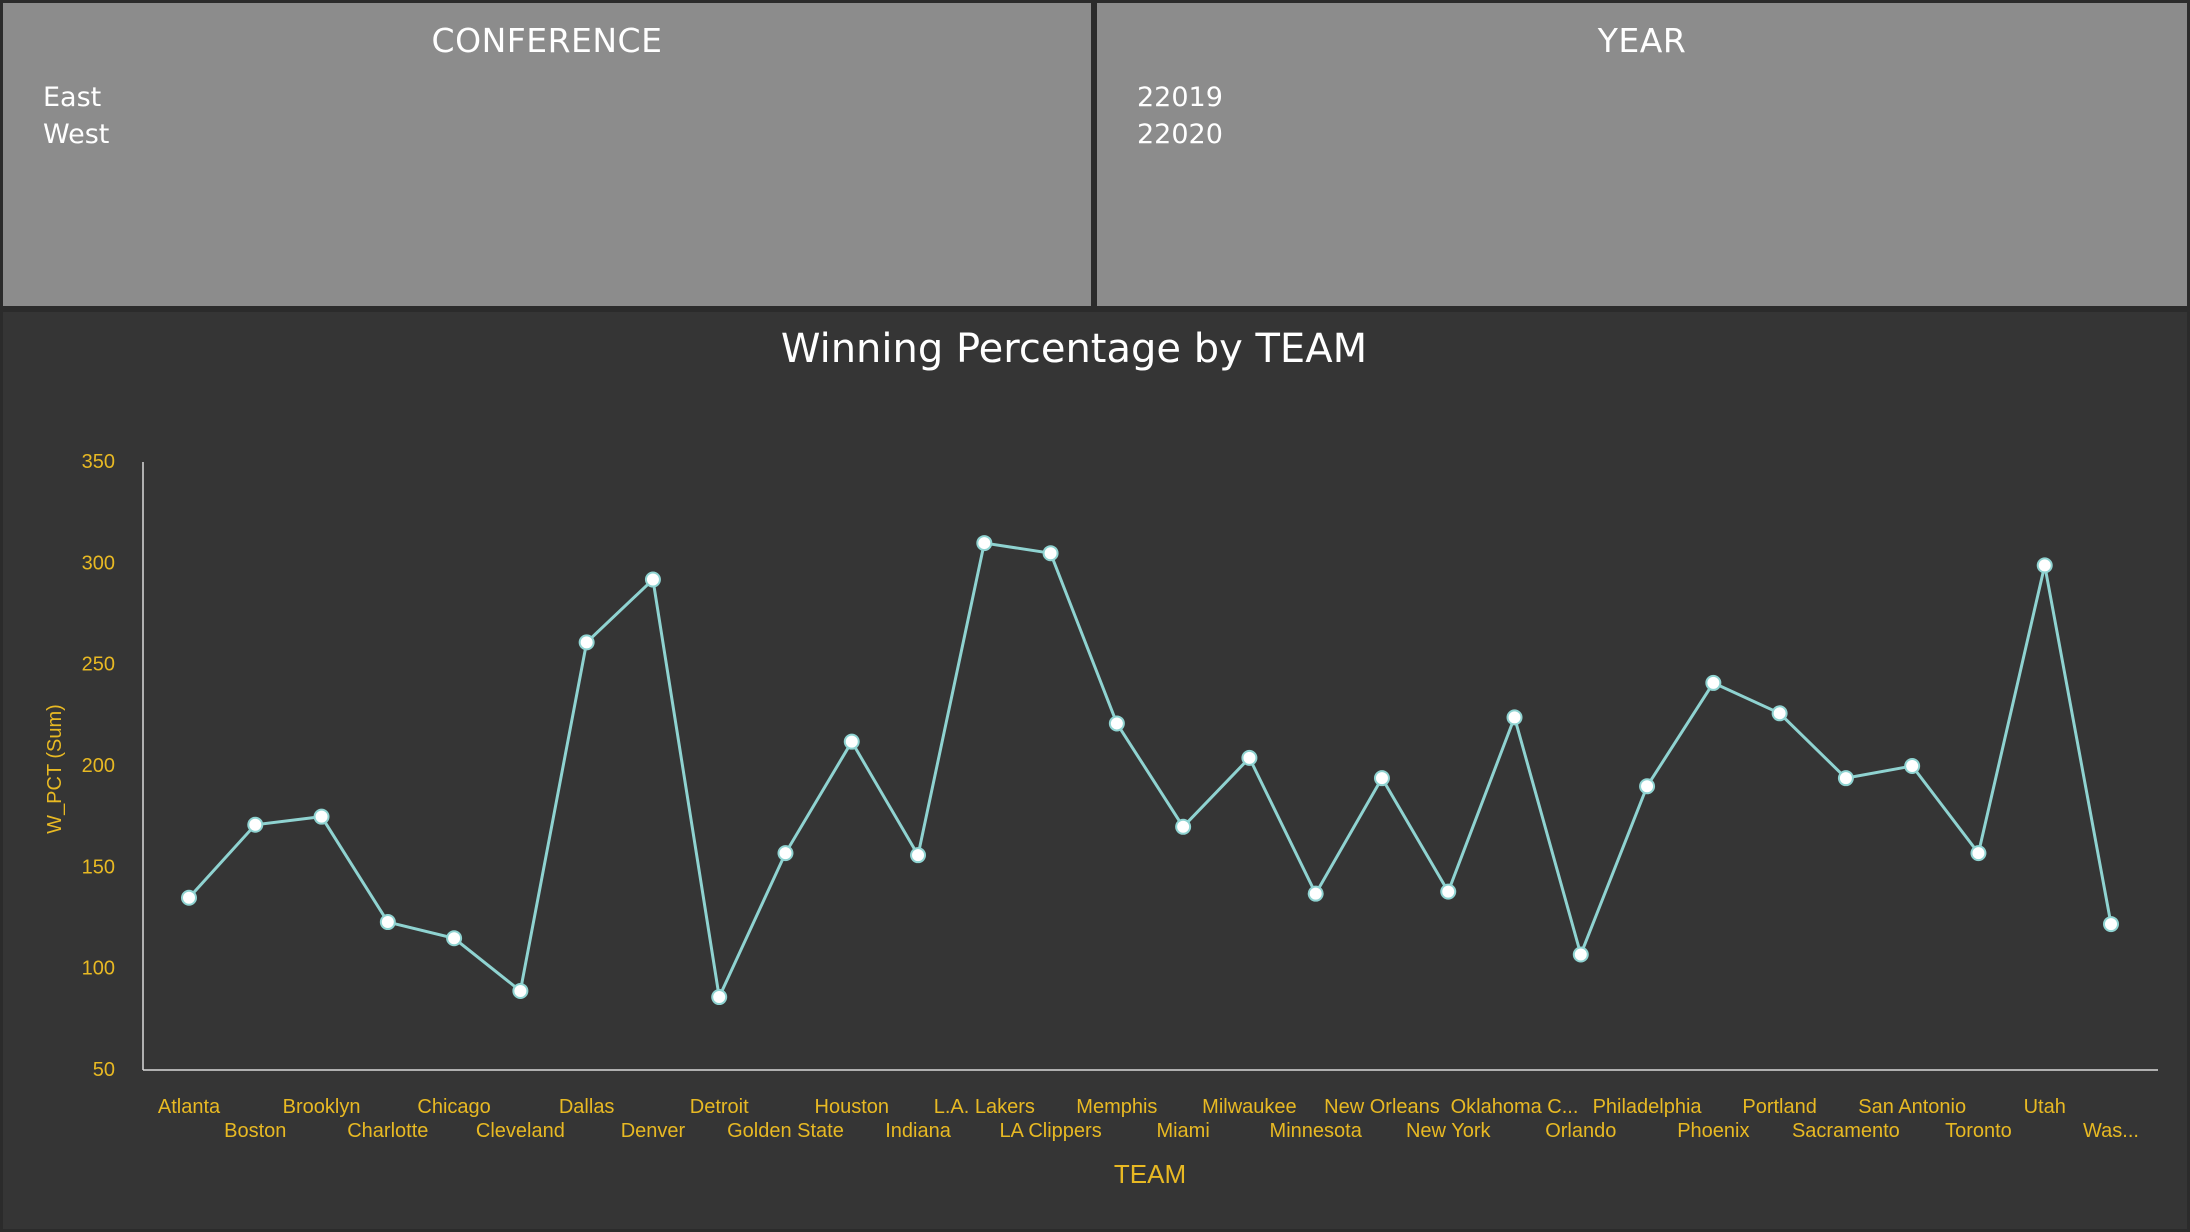 This screenshot has width=2190, height=1232. Describe the element at coordinates (1249, 1107) in the screenshot. I see `x-tick-label: Milwaukee` at that location.